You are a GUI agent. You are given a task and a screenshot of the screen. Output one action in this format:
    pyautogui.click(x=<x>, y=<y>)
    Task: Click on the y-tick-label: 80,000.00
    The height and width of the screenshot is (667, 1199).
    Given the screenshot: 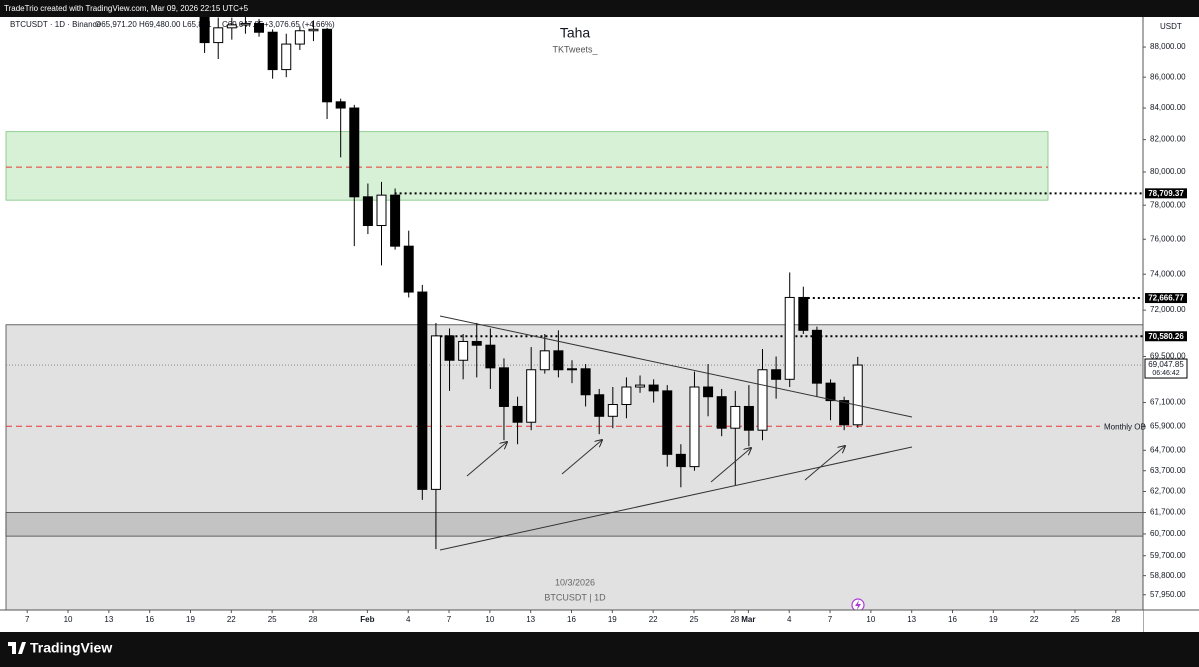 What is the action you would take?
    pyautogui.click(x=1168, y=171)
    